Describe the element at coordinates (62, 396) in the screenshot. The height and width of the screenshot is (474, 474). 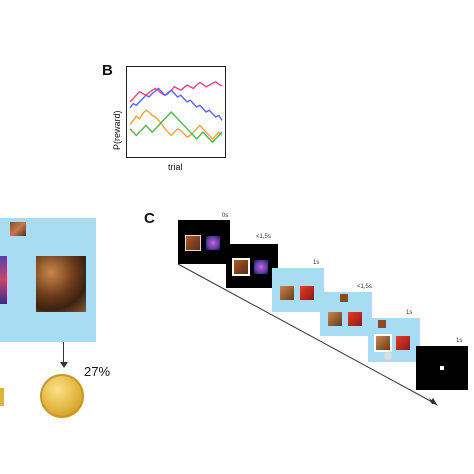
I see `gold-coin-icon` at that location.